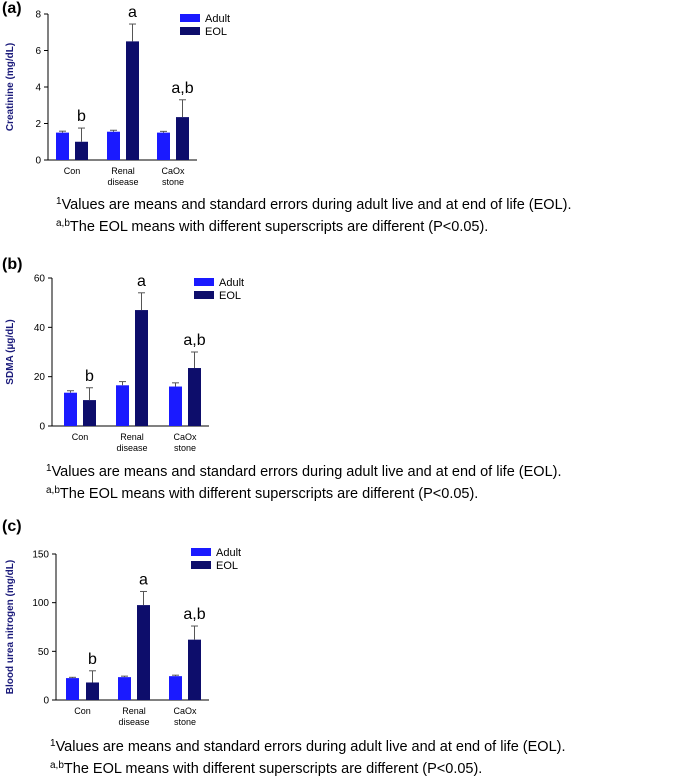  I want to click on y-tick-label: 4, so click(38, 88).